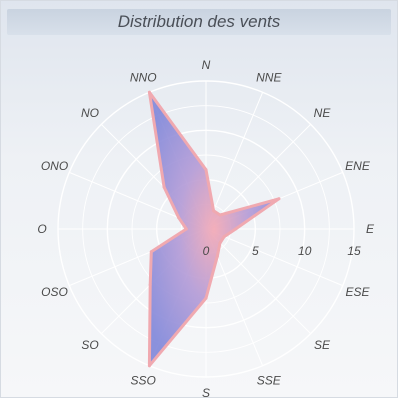 Image resolution: width=398 pixels, height=398 pixels. What do you see at coordinates (322, 345) in the screenshot?
I see `direction-label-se: SE` at bounding box center [322, 345].